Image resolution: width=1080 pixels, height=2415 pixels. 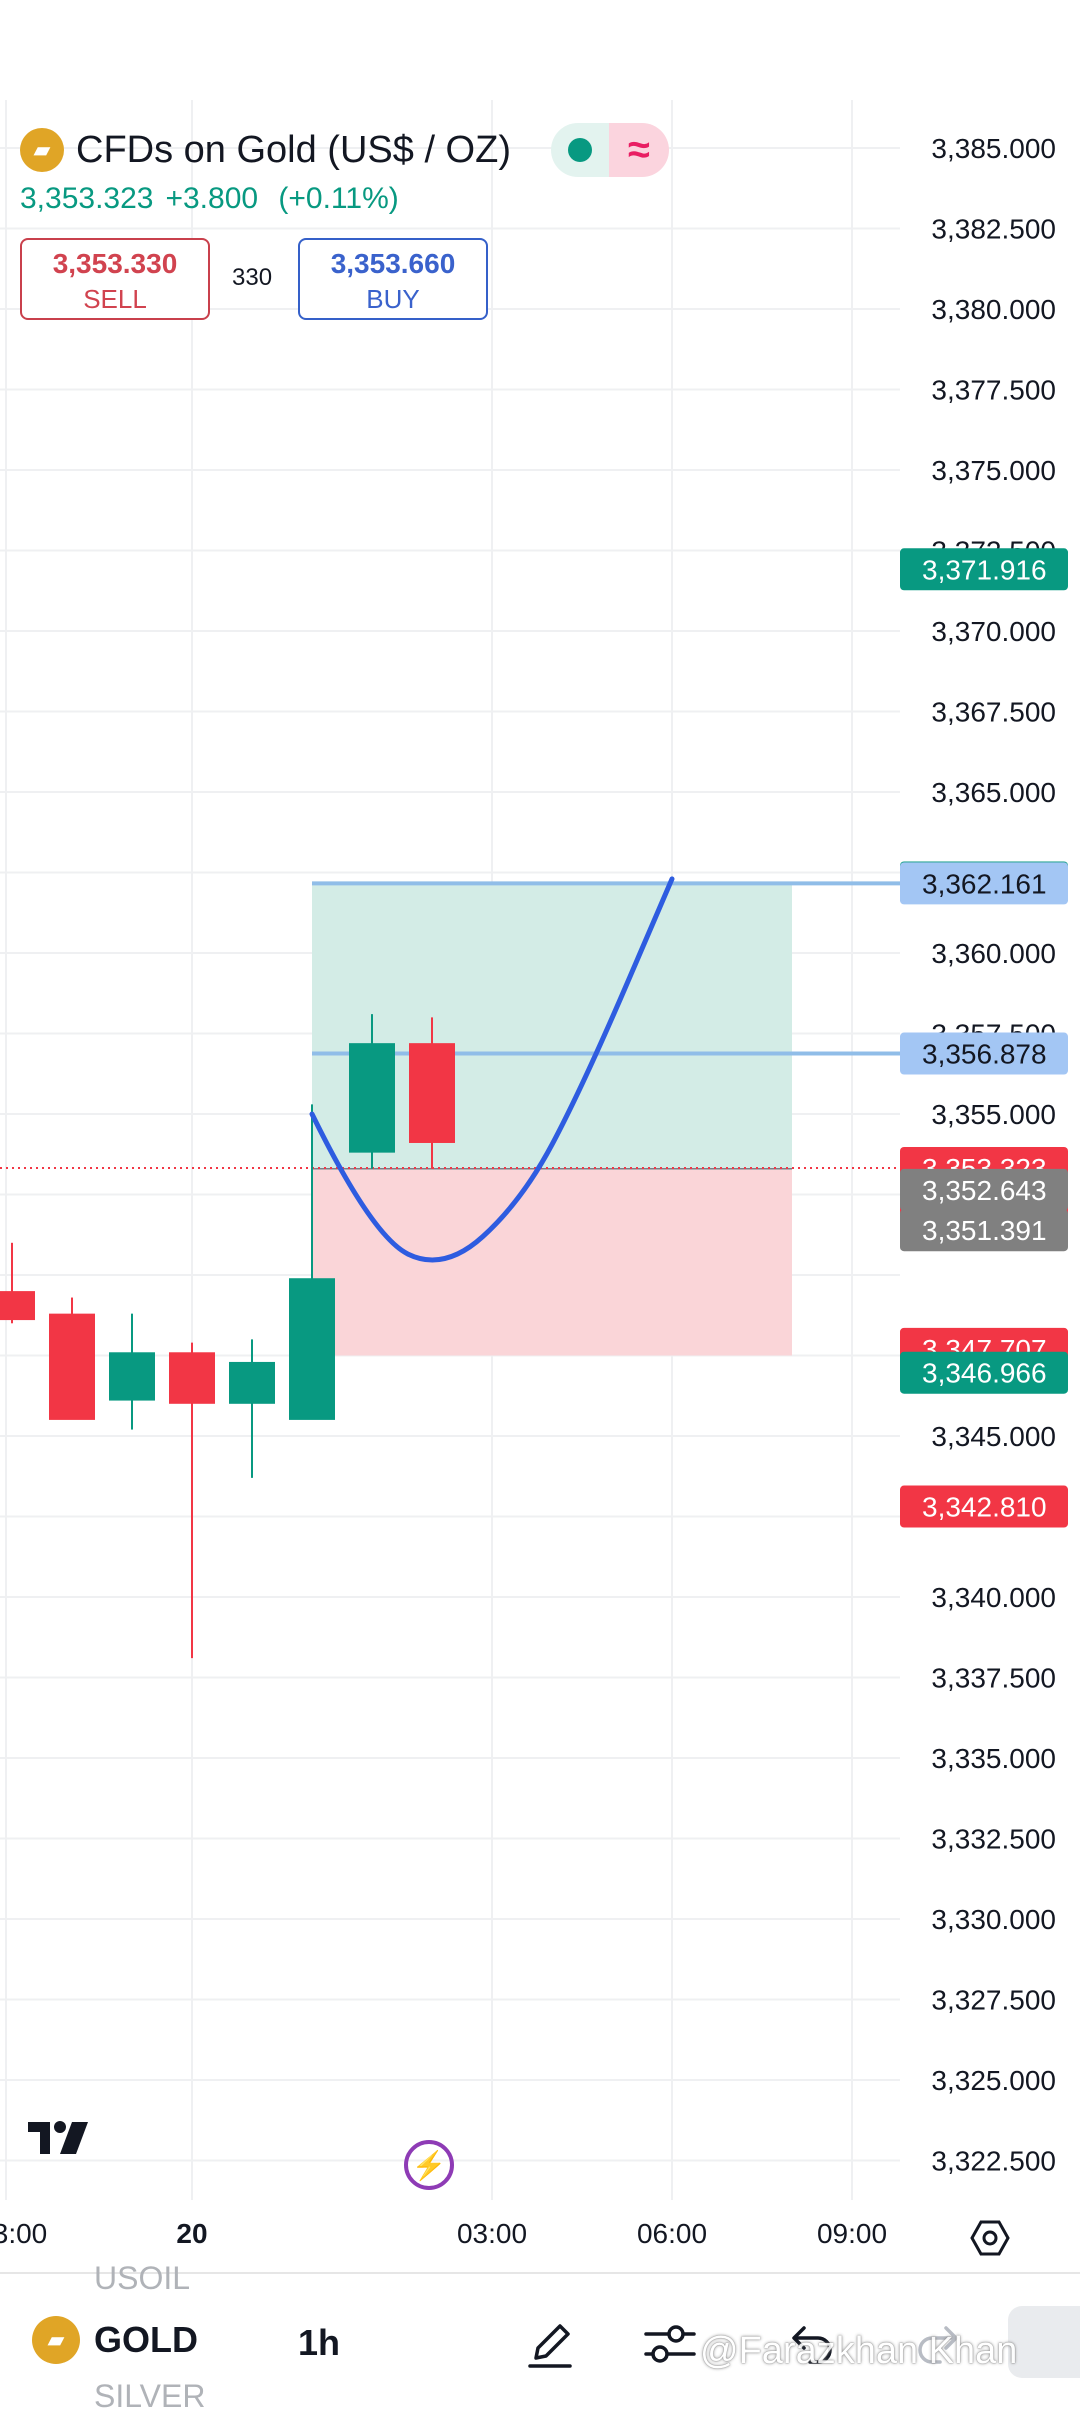 What do you see at coordinates (338, 198) in the screenshot?
I see `change-percent: (+0.11%)` at bounding box center [338, 198].